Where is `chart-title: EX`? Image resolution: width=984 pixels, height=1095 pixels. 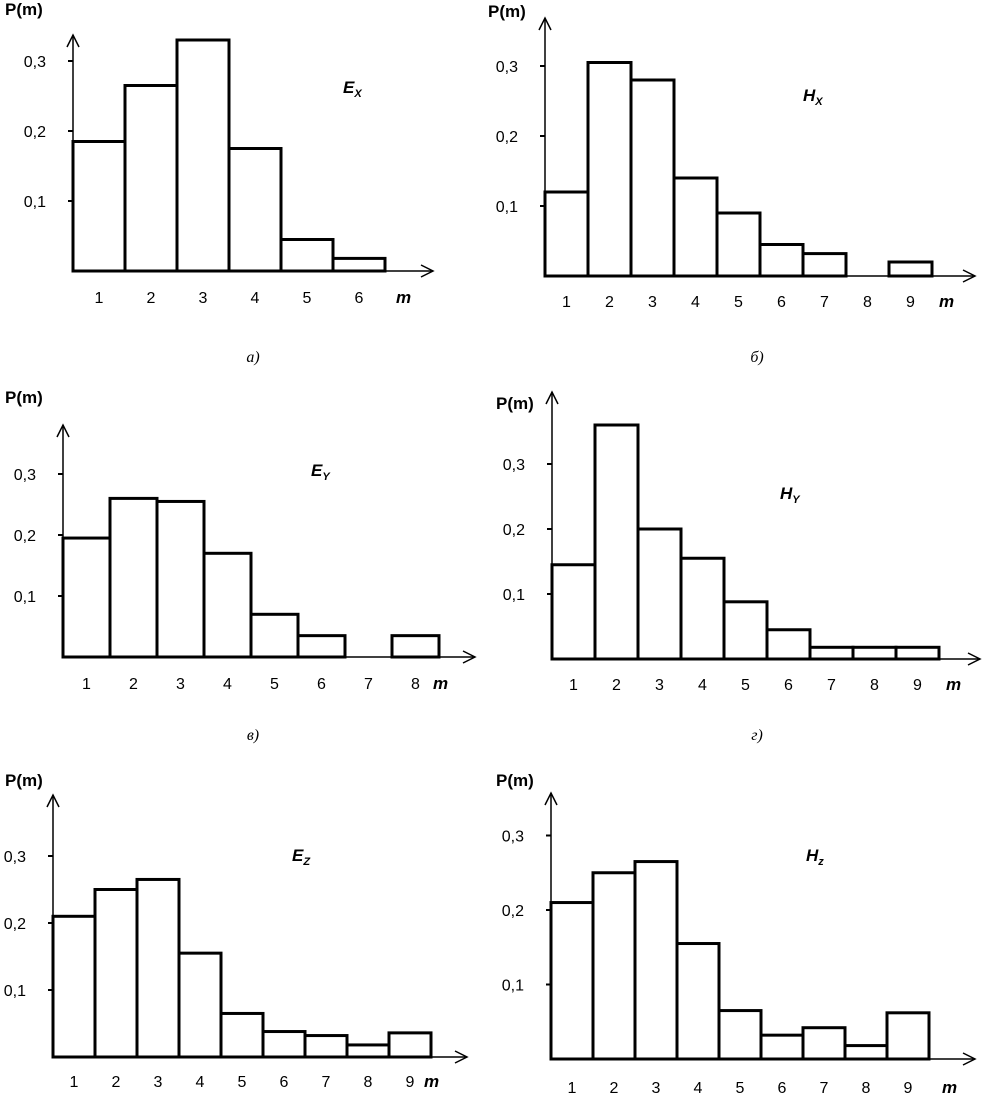
chart-title: EX is located at coordinates (352, 89).